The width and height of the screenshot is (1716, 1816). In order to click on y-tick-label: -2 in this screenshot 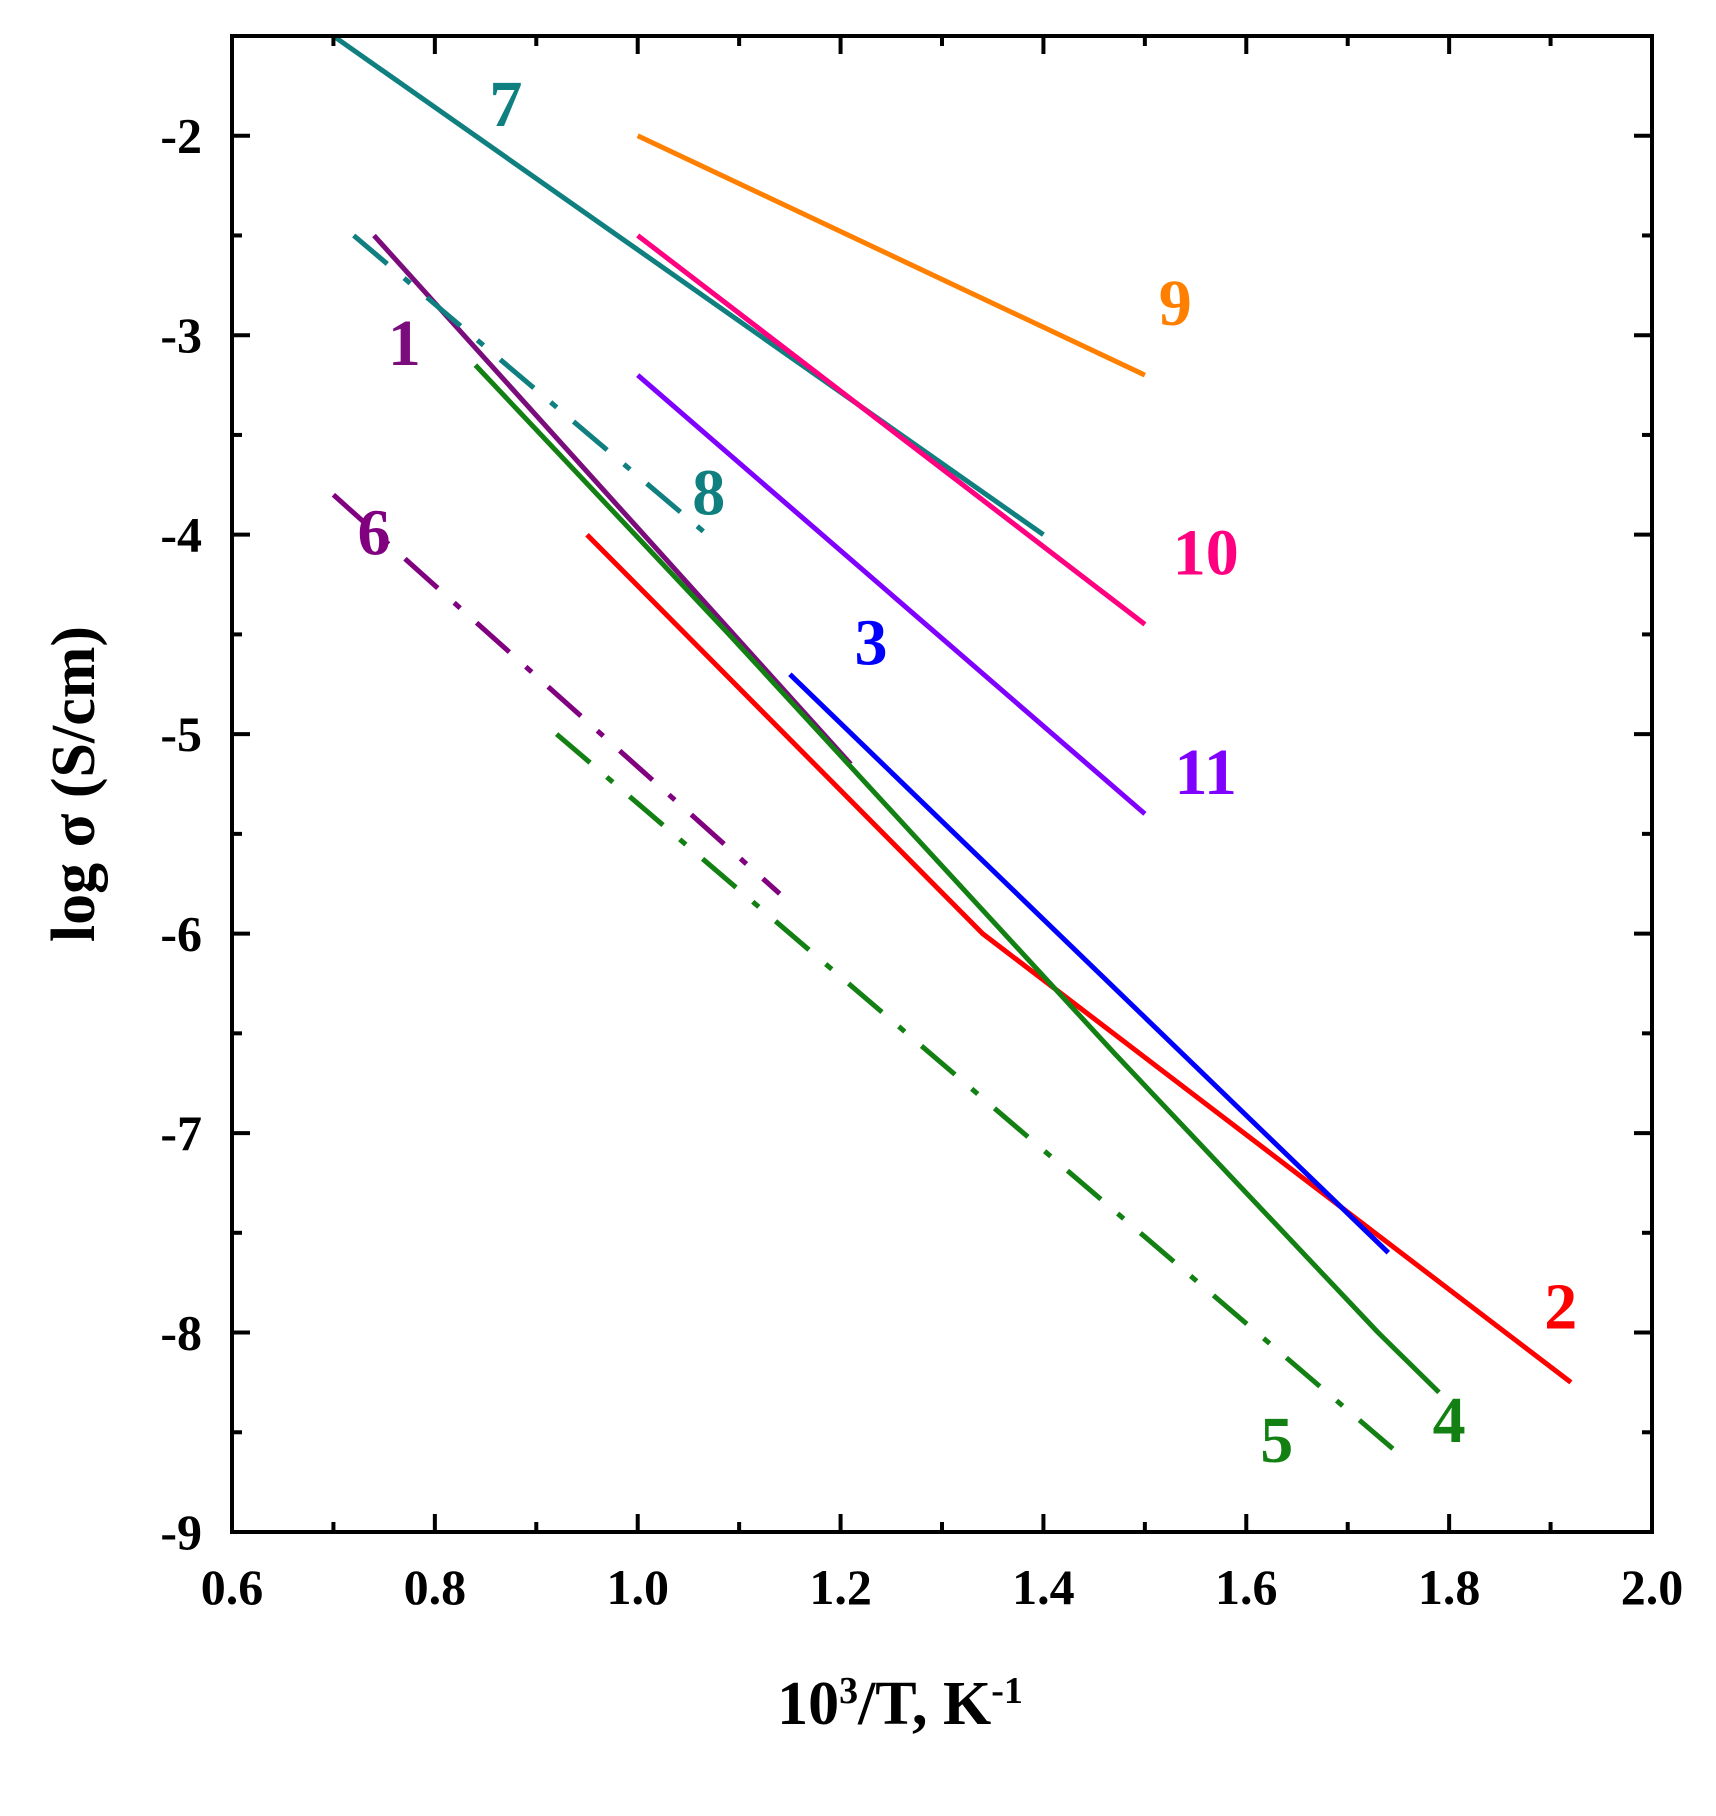, I will do `click(181, 136)`.